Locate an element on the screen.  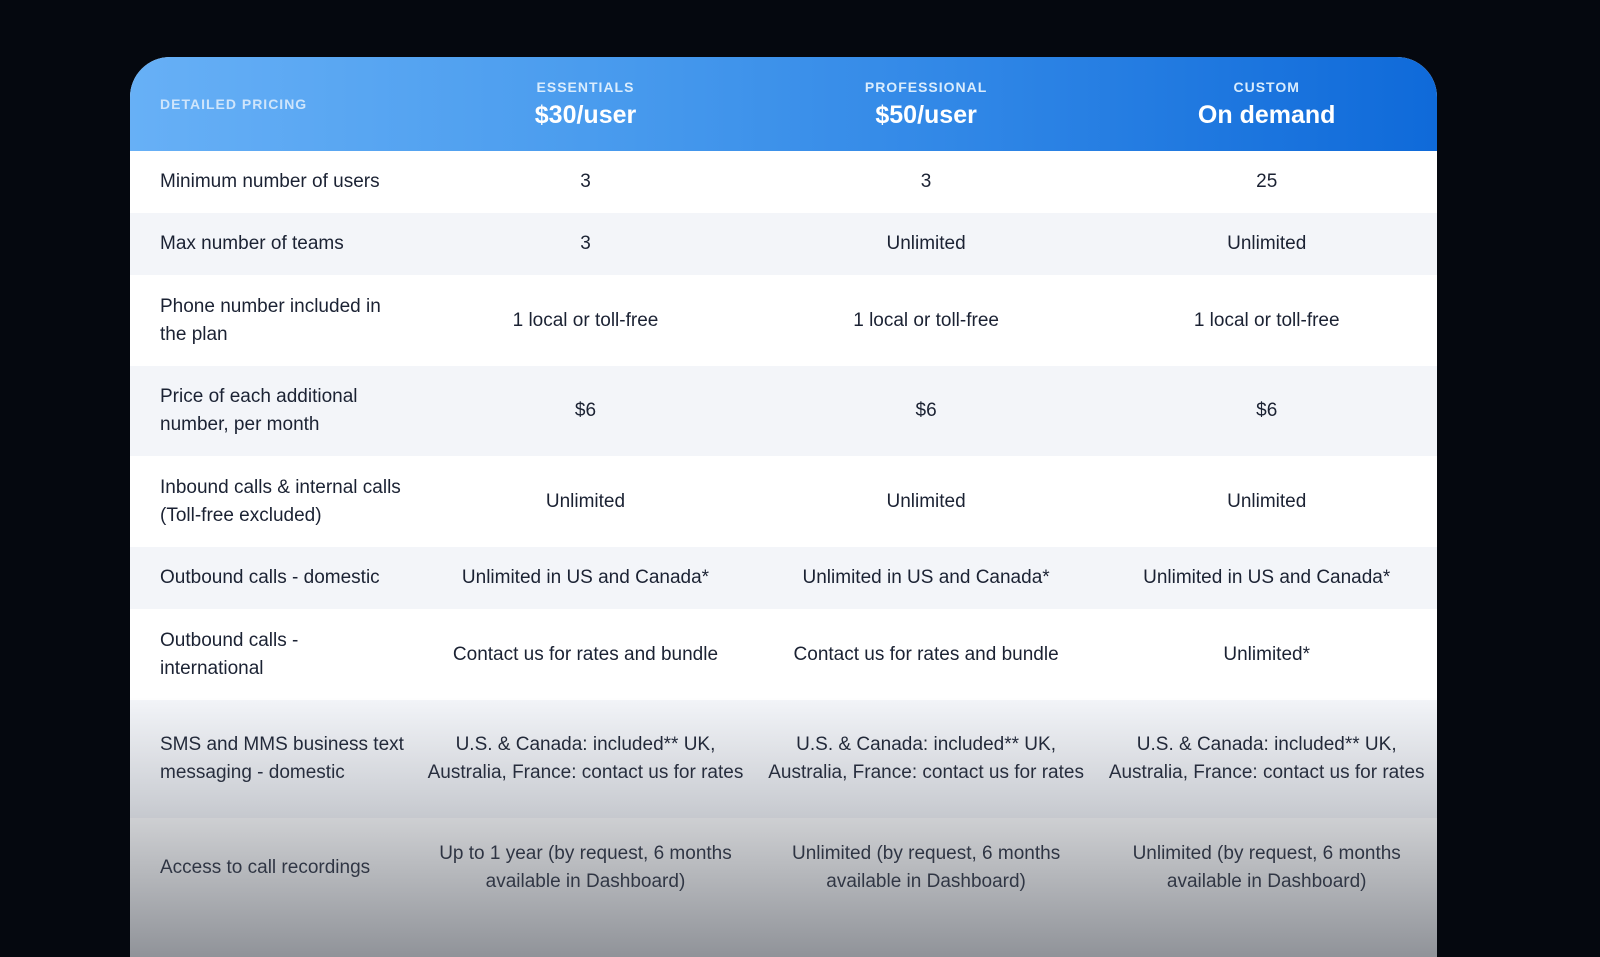
row-label: Phone number included in the plan is located at coordinates (270, 320).